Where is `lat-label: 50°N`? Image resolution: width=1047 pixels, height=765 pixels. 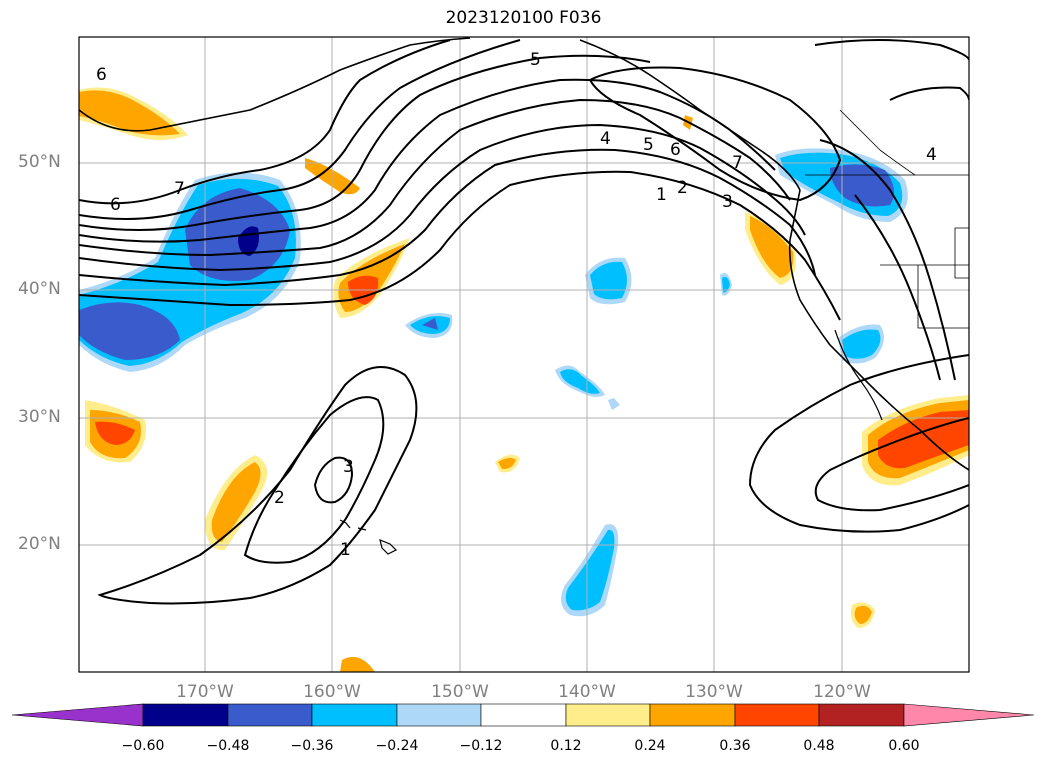 lat-label: 50°N is located at coordinates (39, 162).